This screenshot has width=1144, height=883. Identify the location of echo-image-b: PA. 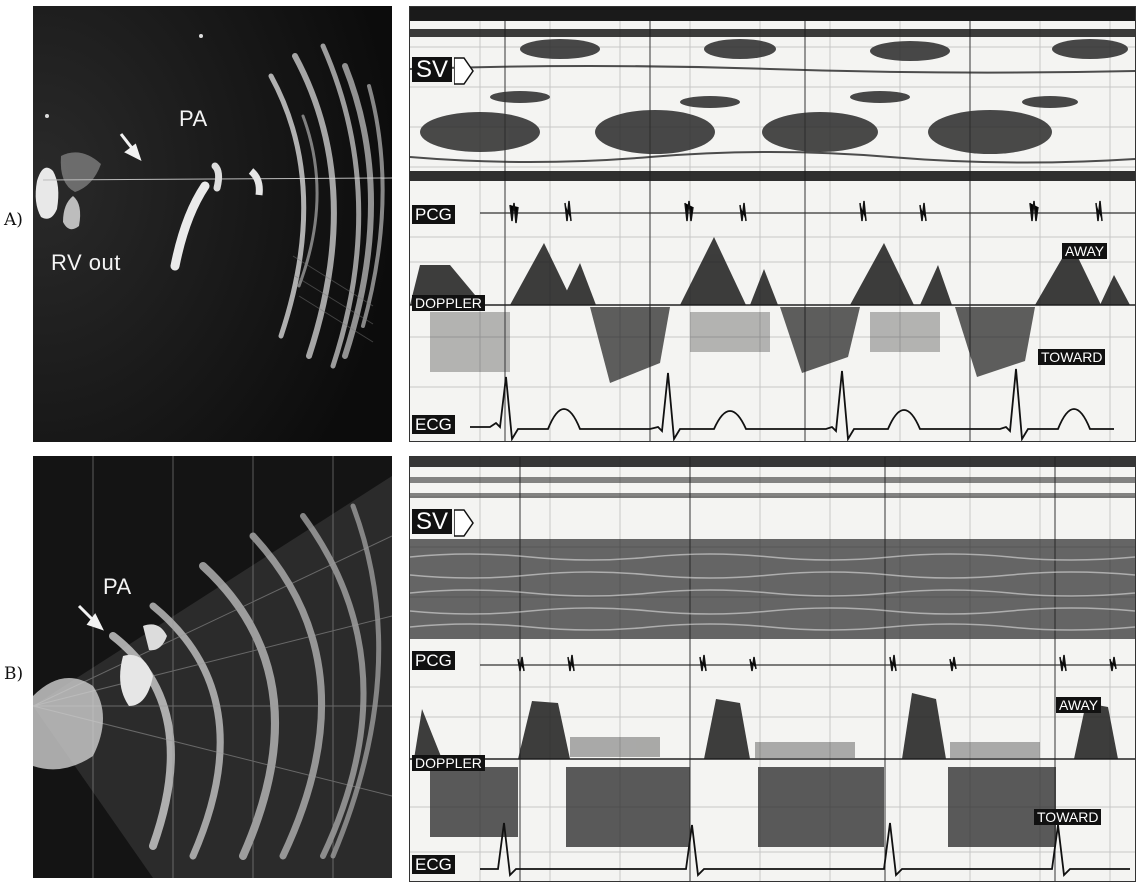
(212, 667).